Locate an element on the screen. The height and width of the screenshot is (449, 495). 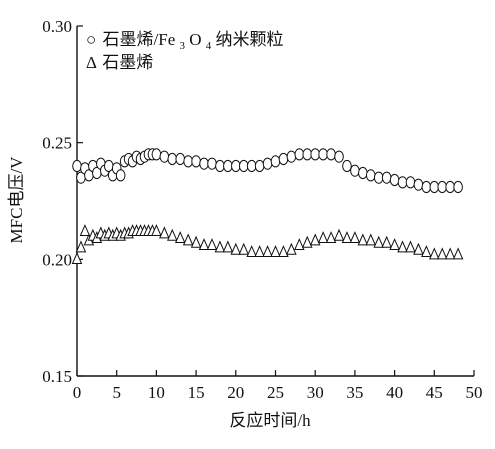
legend: ○ 石墨烯/Fe 3 O 4 纳米颗粒 Δ 石墨烯 is located at coordinates (185, 51).